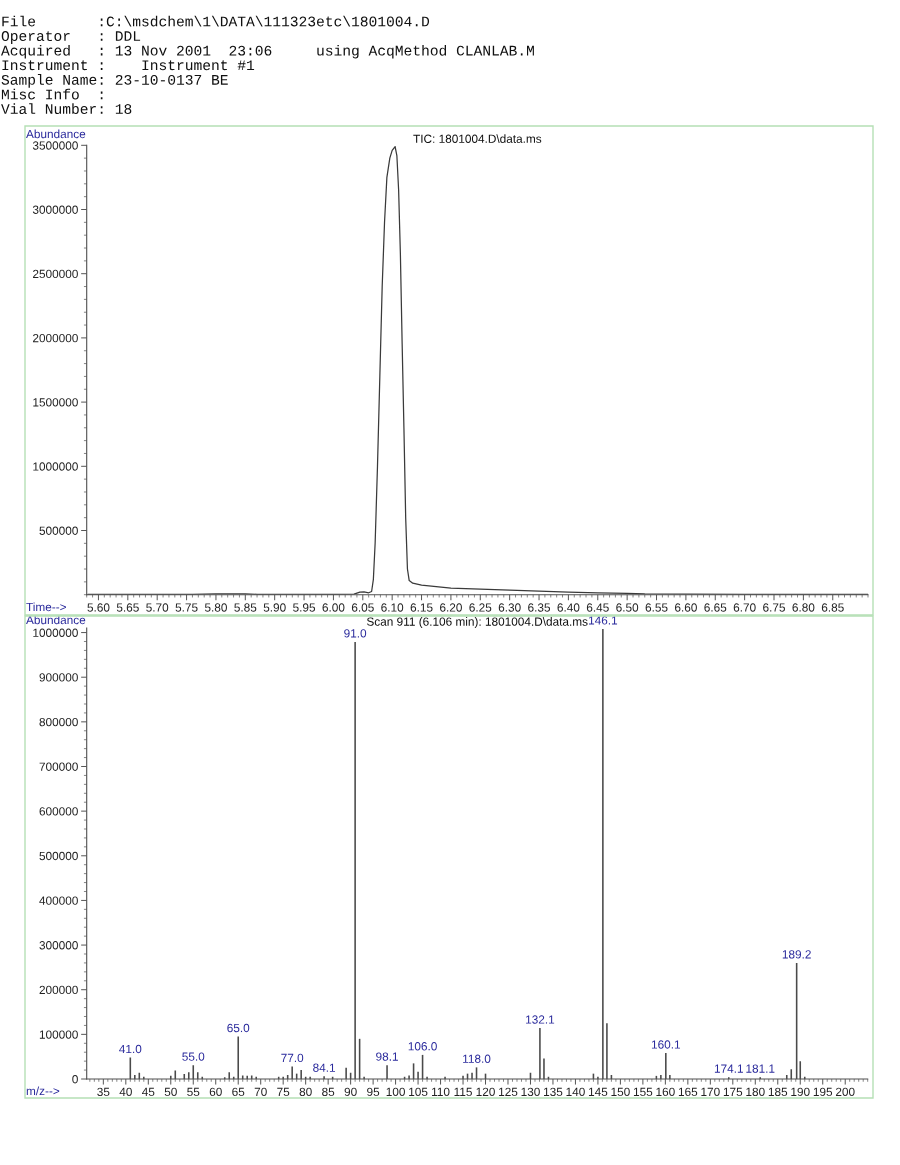 The height and width of the screenshot is (1165, 900). I want to click on x-tick-label: 6.00, so click(333, 607).